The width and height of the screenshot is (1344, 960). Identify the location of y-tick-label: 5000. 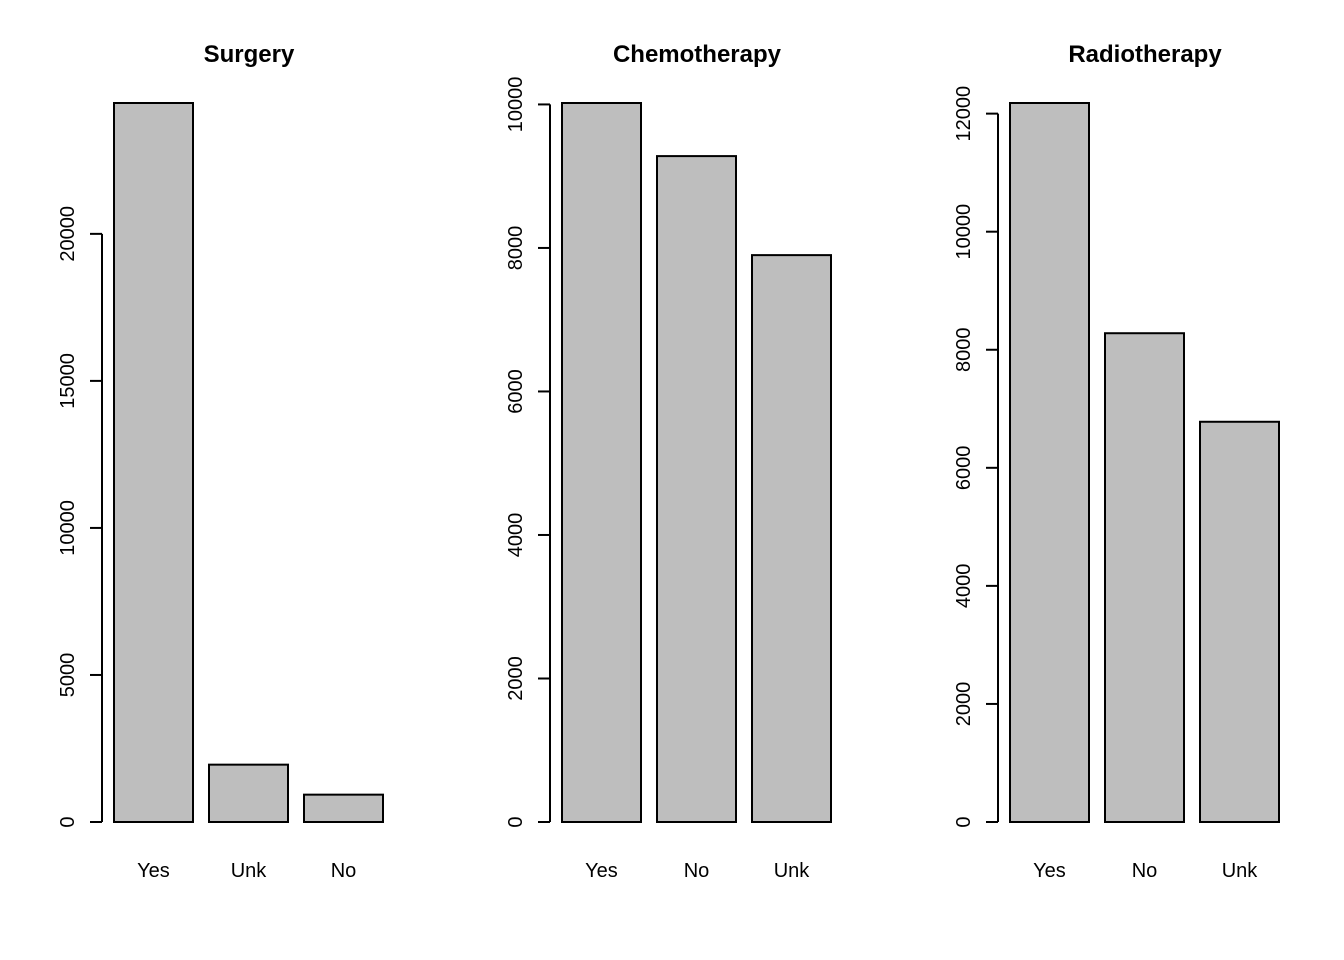
(68, 675).